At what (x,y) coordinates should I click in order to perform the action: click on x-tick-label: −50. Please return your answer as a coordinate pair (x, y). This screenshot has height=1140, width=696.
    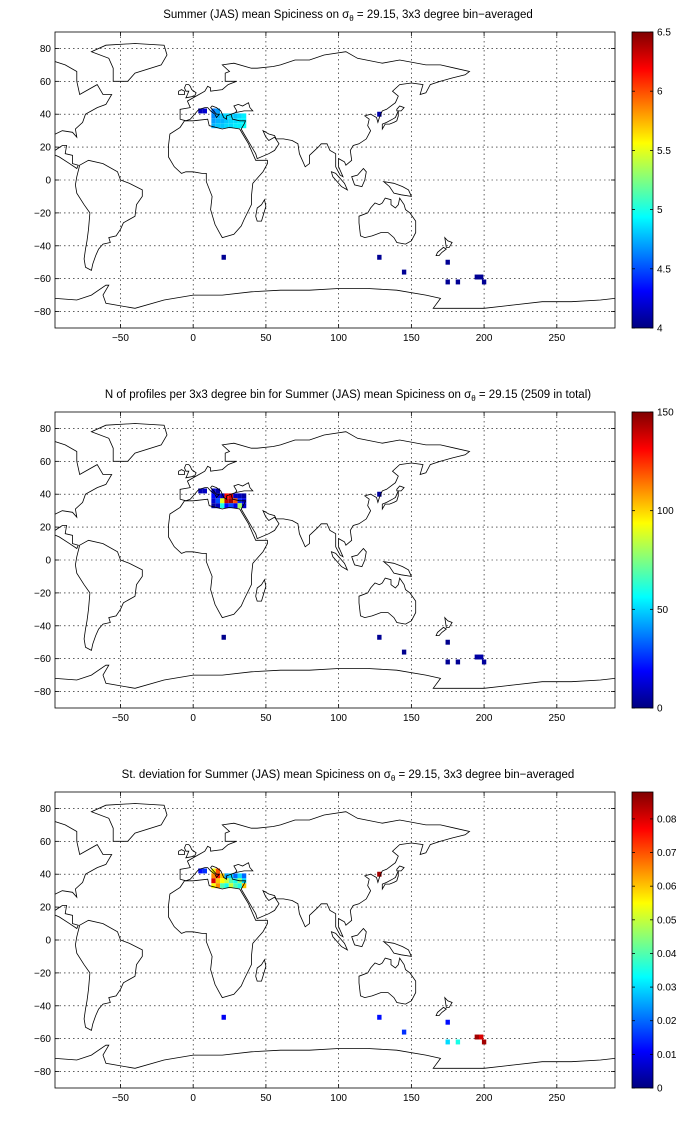
    Looking at the image, I should click on (120, 1098).